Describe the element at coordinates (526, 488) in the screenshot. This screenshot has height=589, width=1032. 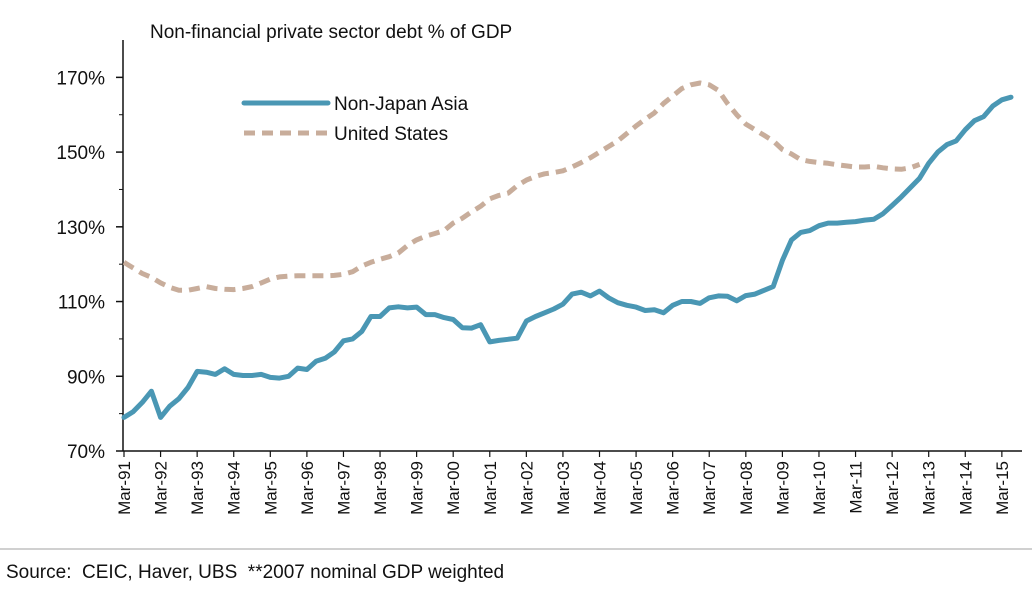
I see `x-tick-label: Mar-02` at that location.